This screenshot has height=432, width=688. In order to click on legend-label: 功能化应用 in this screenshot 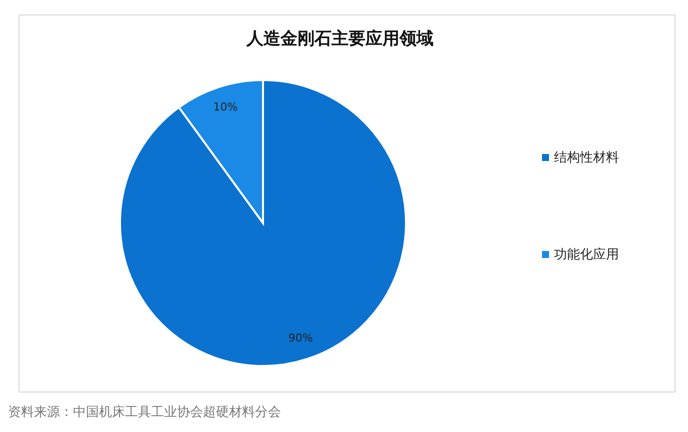, I will do `click(586, 254)`.